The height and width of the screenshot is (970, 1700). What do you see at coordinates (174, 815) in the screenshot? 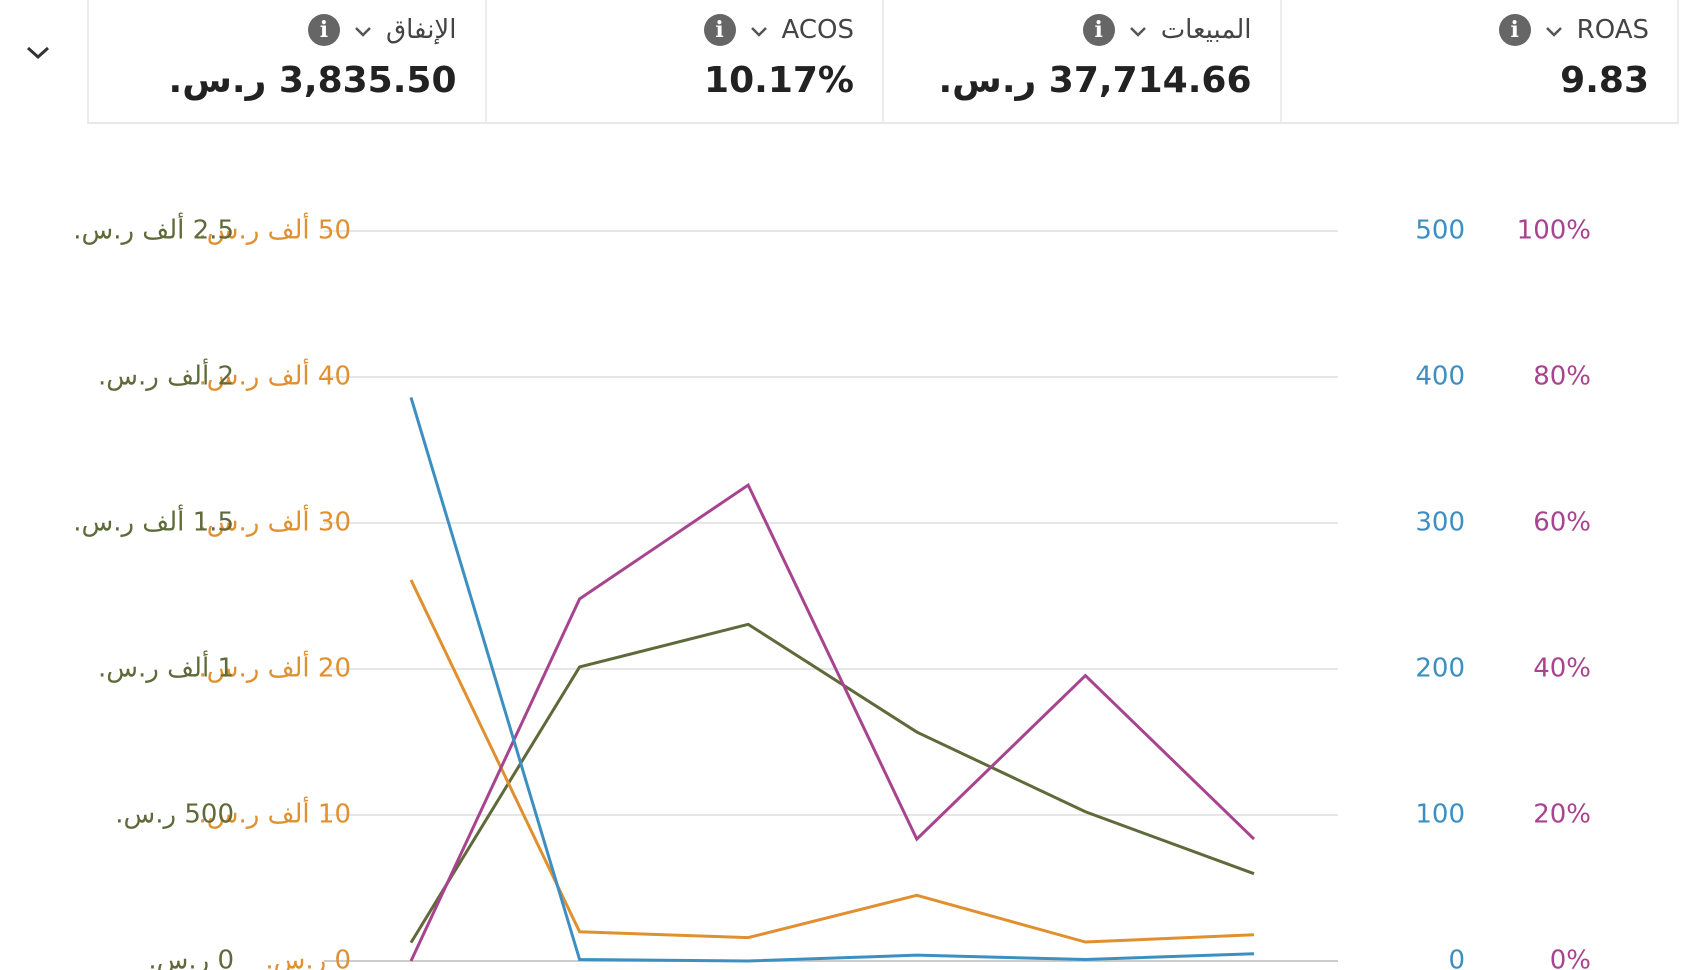
I see `y-tick-label: 500 ر.س.` at bounding box center [174, 815].